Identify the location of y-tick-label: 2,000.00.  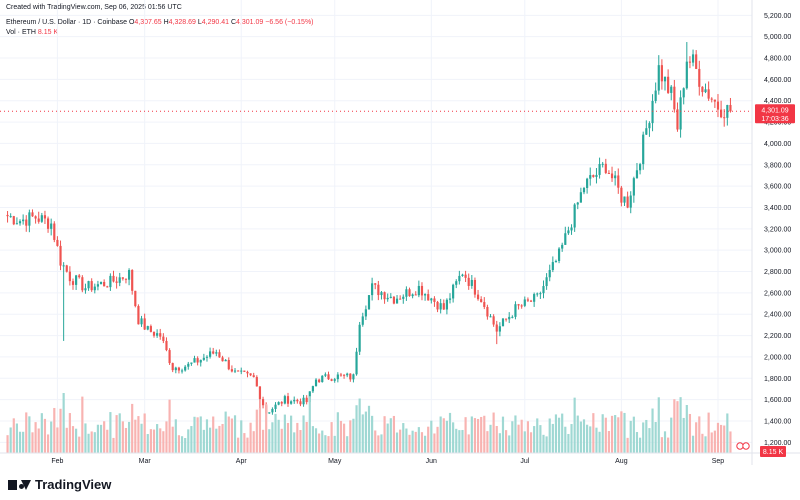
(777, 357).